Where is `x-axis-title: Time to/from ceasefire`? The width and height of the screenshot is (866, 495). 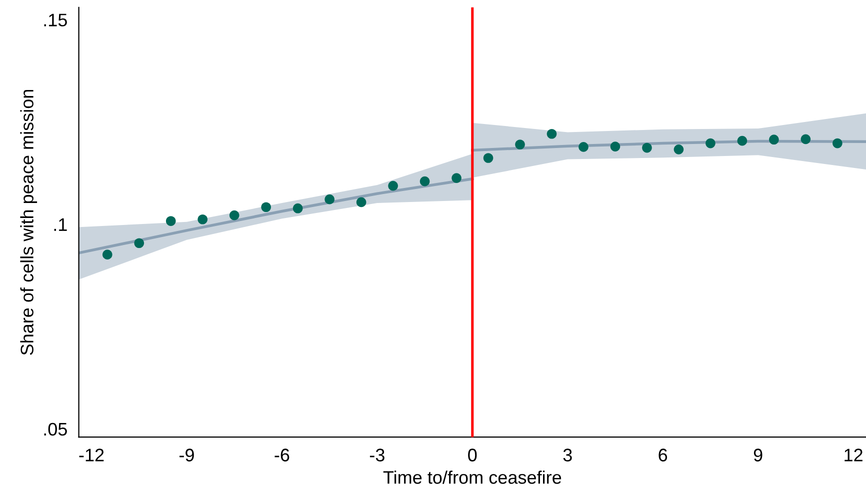 x-axis-title: Time to/from ceasefire is located at coordinates (472, 477).